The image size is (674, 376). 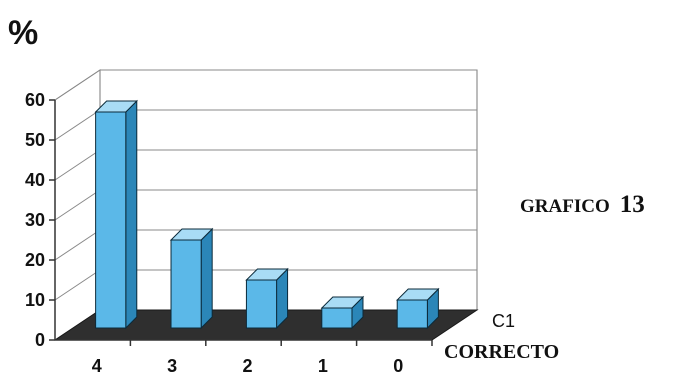 What do you see at coordinates (265, 85) in the screenshot?
I see `gridline` at bounding box center [265, 85].